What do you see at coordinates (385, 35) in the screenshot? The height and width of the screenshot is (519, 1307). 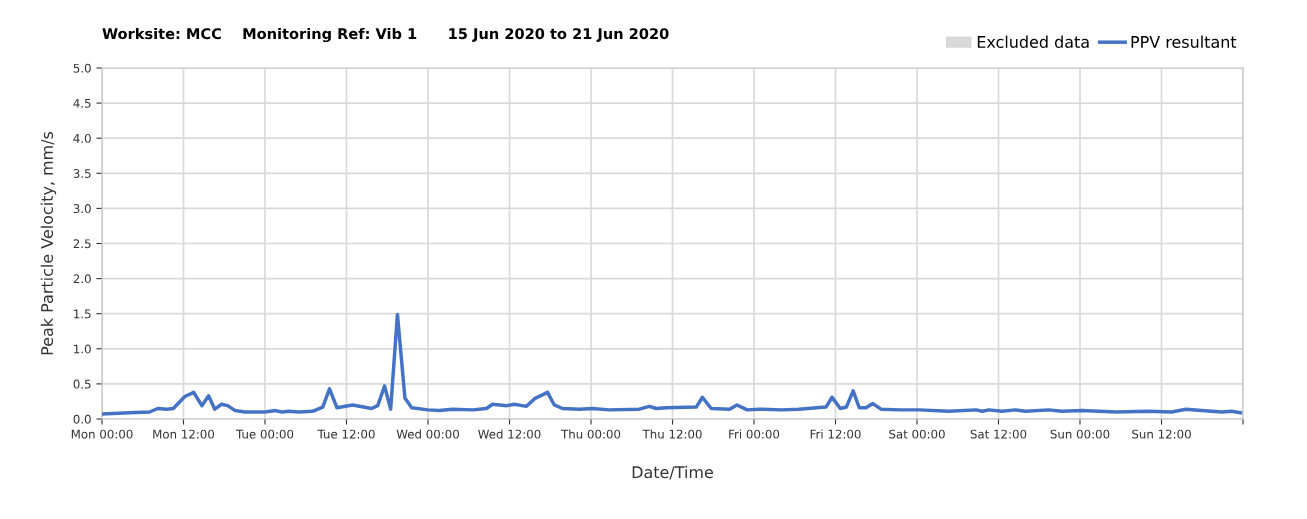 I see `chart-title: Worksite: MCC Monitoring Ref: Vib 1 15 Jun 2020 to 21 Jun 2020` at bounding box center [385, 35].